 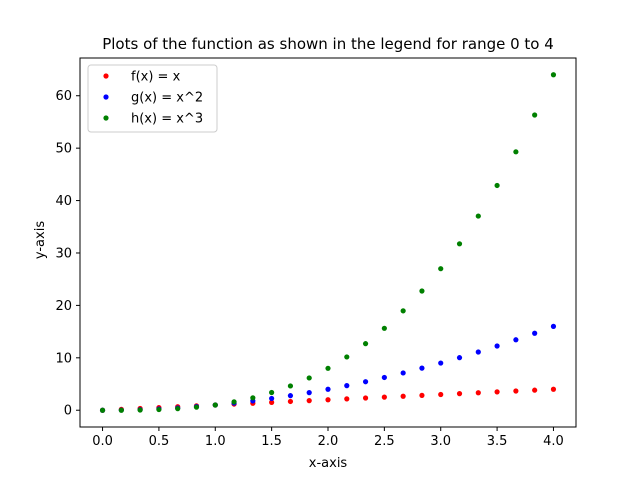 What do you see at coordinates (271, 441) in the screenshot?
I see `x-tick-label: 1.5` at bounding box center [271, 441].